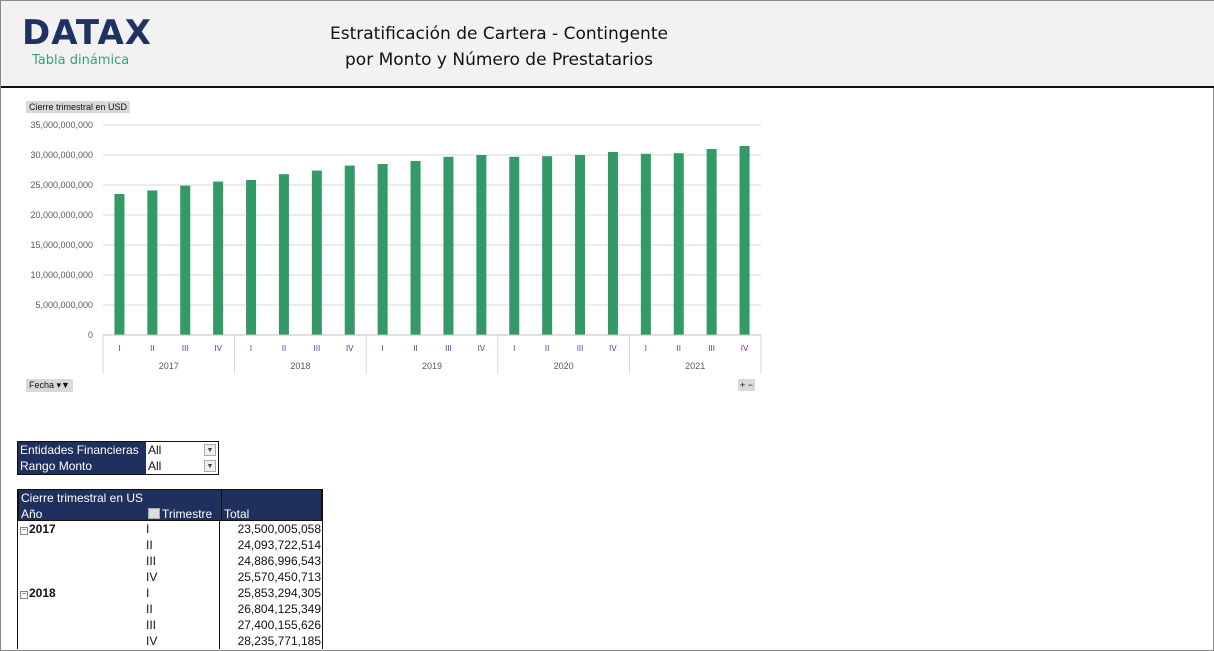 This screenshot has width=1214, height=651. I want to click on title-line-1: Estratificación de Cartera - Contingente, so click(499, 34).